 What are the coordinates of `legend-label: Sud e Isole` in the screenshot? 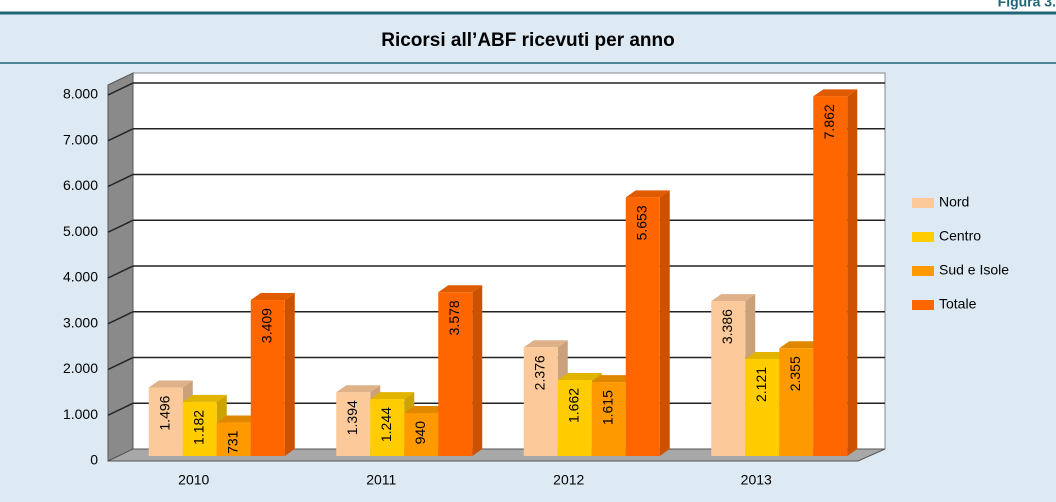 It's located at (974, 270).